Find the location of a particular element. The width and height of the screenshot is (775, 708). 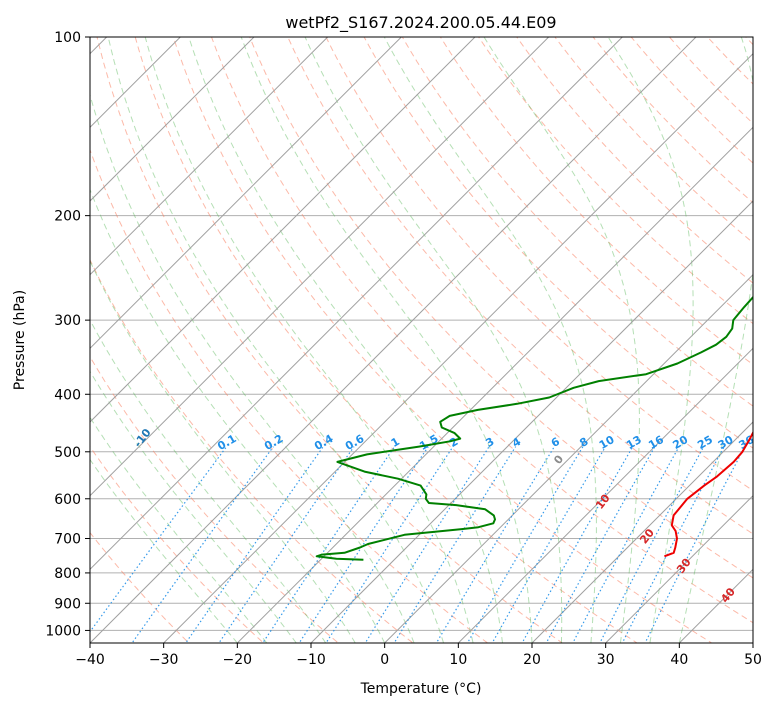

x-tick-label: 20 is located at coordinates (532, 660).